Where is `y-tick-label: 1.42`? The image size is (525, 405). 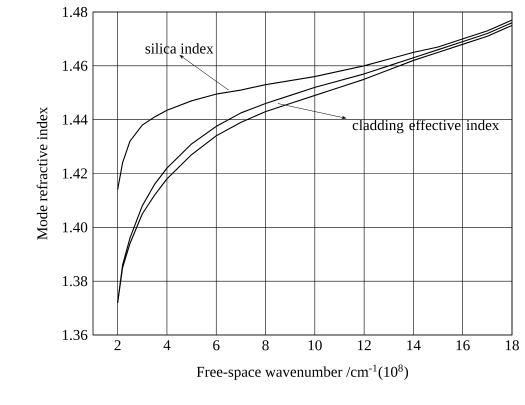 y-tick-label: 1.42 is located at coordinates (74, 173).